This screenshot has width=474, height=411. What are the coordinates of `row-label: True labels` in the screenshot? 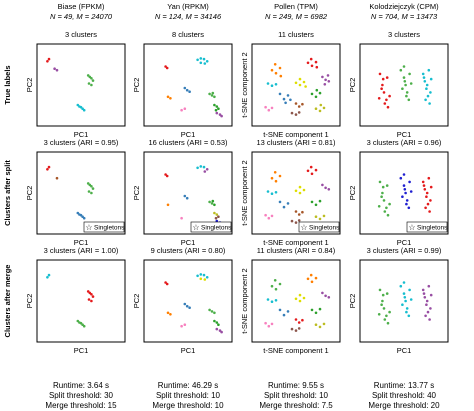 It's located at (7, 84).